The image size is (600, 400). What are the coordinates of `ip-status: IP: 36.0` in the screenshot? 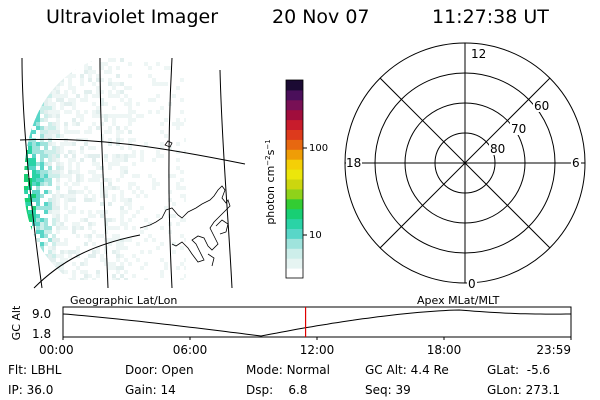 It's located at (31, 390).